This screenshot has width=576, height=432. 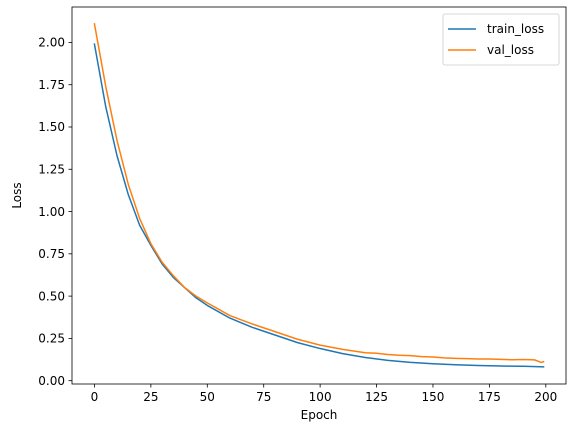 What do you see at coordinates (51, 127) in the screenshot?
I see `y-tick-label: 1.50` at bounding box center [51, 127].